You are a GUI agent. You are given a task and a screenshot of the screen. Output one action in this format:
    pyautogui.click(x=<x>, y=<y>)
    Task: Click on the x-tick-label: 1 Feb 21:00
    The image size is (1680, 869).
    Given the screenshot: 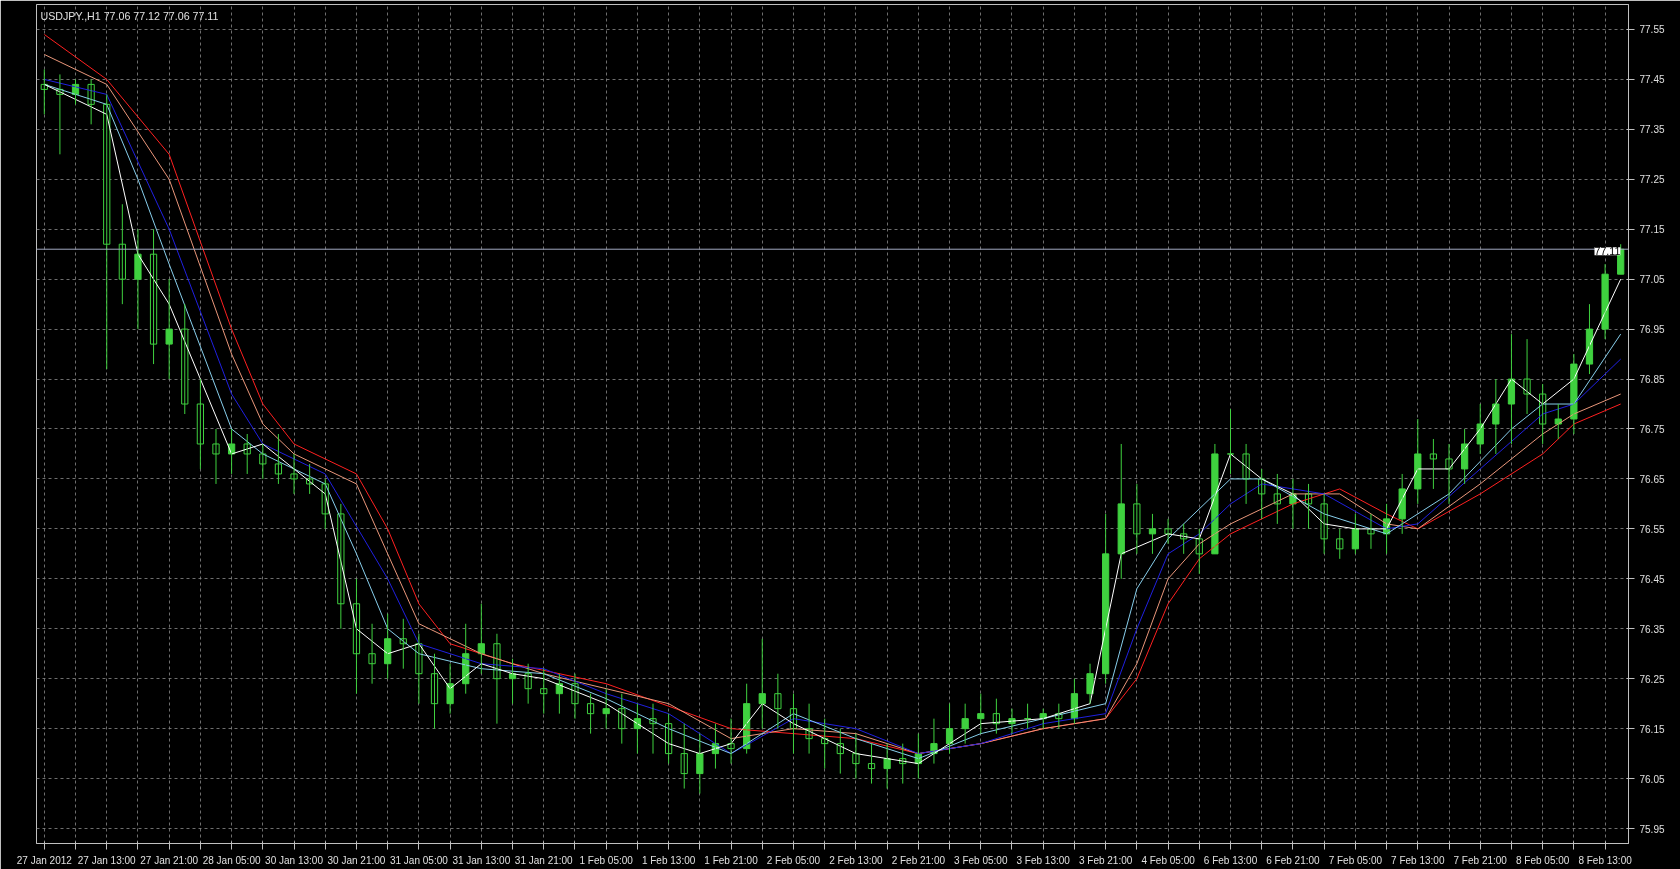 What is the action you would take?
    pyautogui.click(x=731, y=860)
    